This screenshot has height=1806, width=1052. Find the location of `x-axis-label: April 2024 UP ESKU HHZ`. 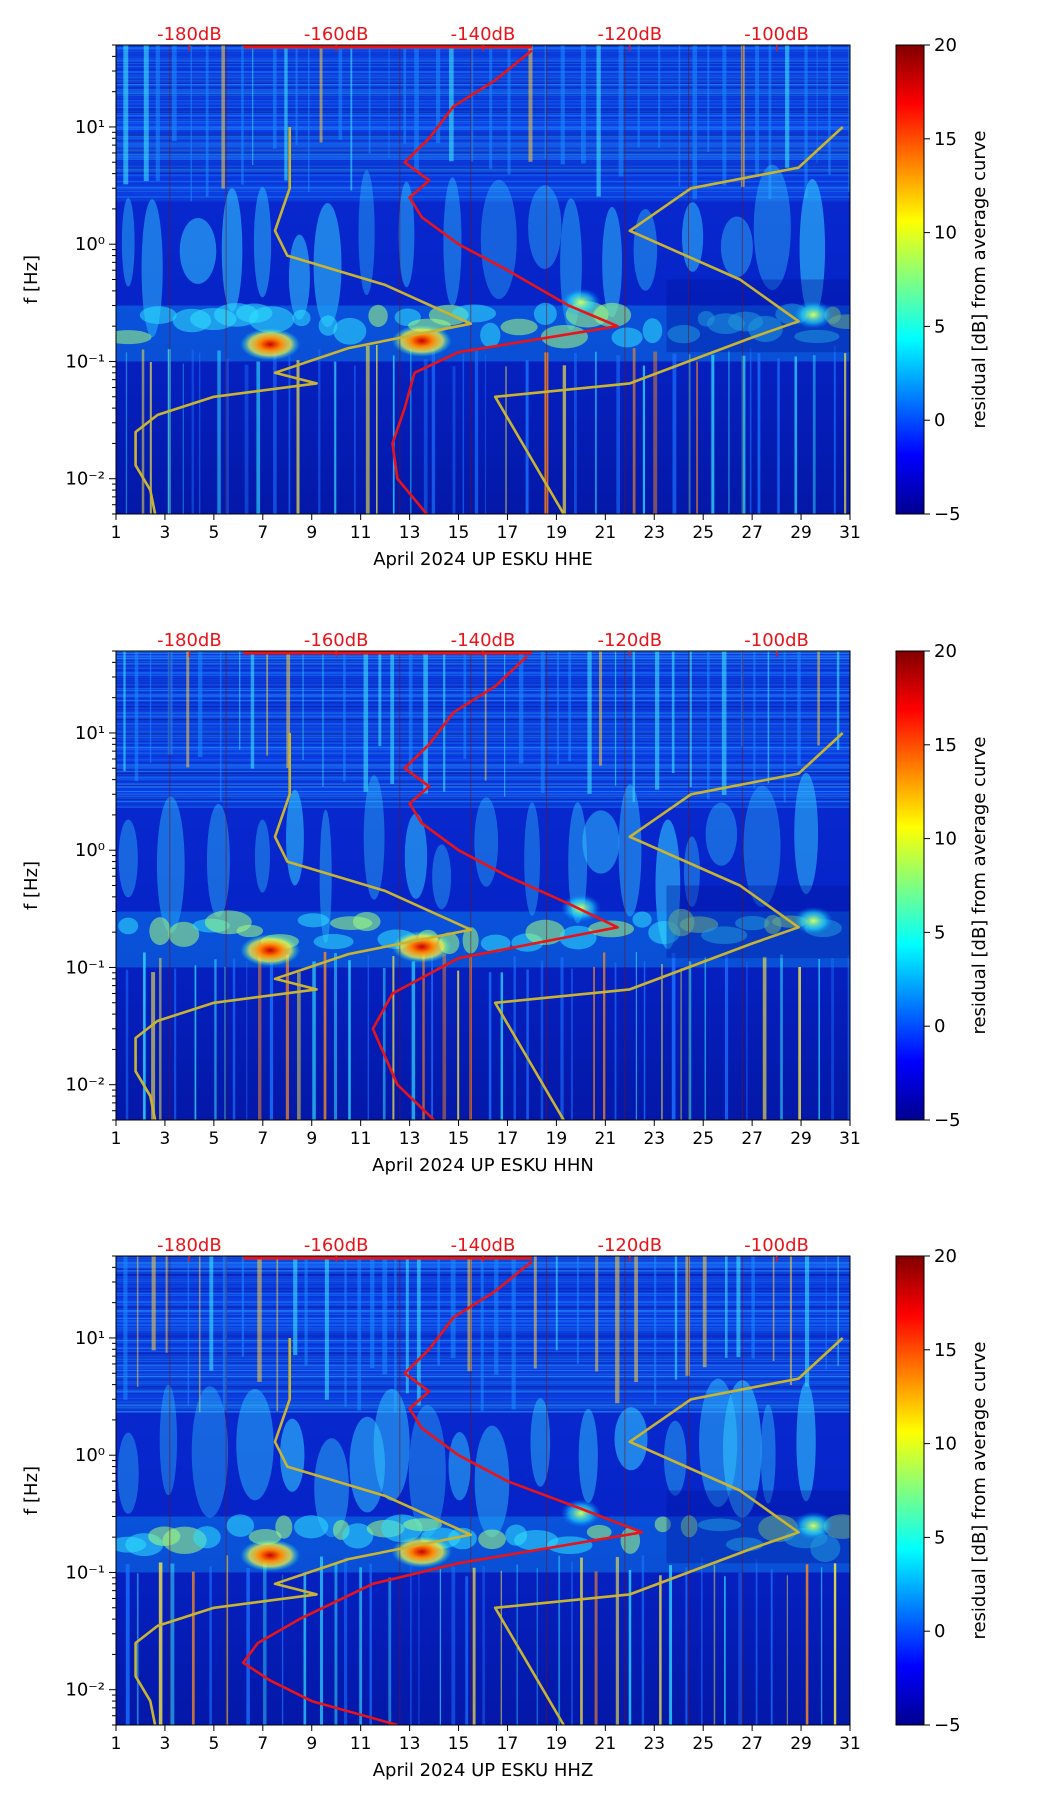

x-axis-label: April 2024 UP ESKU HHZ is located at coordinates (483, 1770).